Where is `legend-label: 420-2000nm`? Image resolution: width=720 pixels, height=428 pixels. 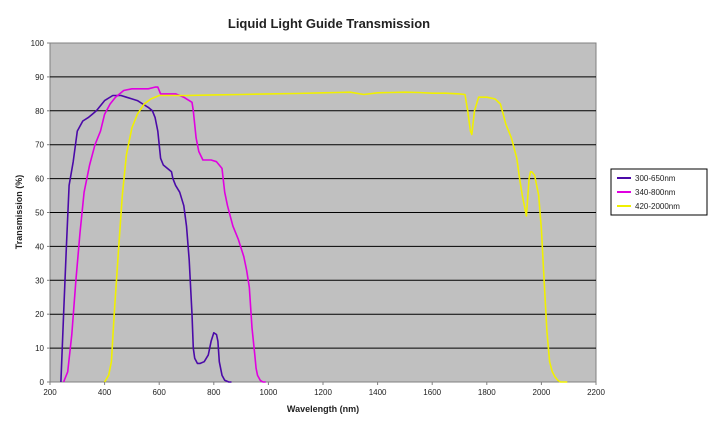
legend-label: 420-2000nm is located at coordinates (657, 206).